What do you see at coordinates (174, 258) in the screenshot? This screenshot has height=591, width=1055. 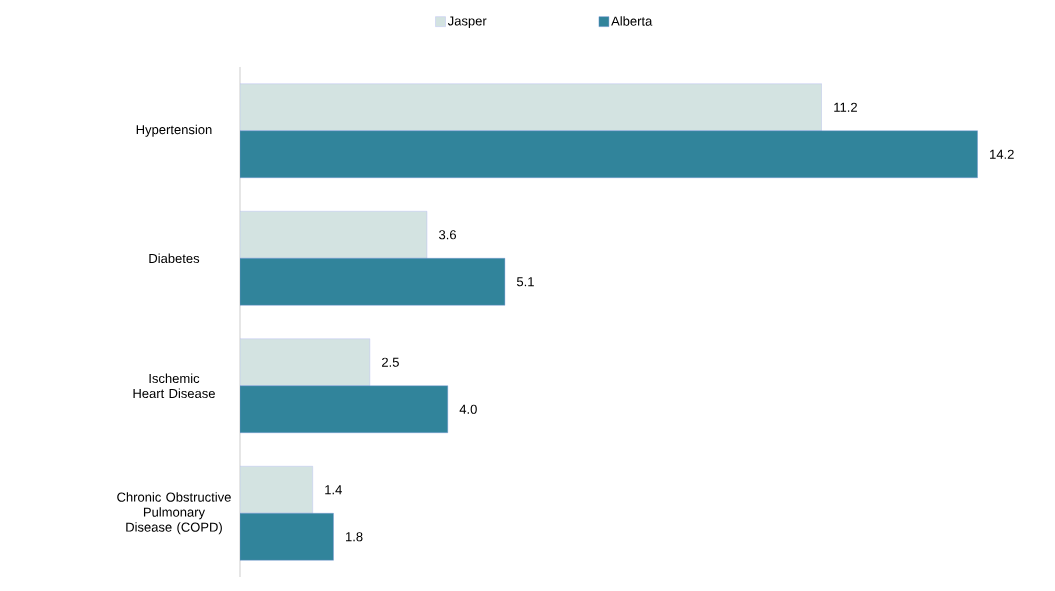 I see `y-tick-label: Diabetes` at bounding box center [174, 258].